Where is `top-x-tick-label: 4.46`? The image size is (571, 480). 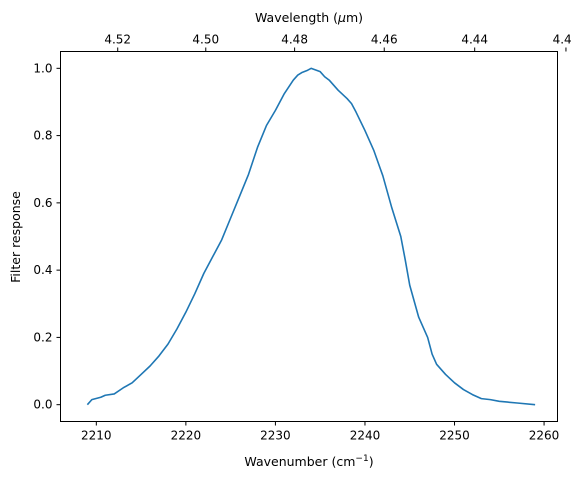
top-x-tick-label: 4.46 is located at coordinates (384, 40).